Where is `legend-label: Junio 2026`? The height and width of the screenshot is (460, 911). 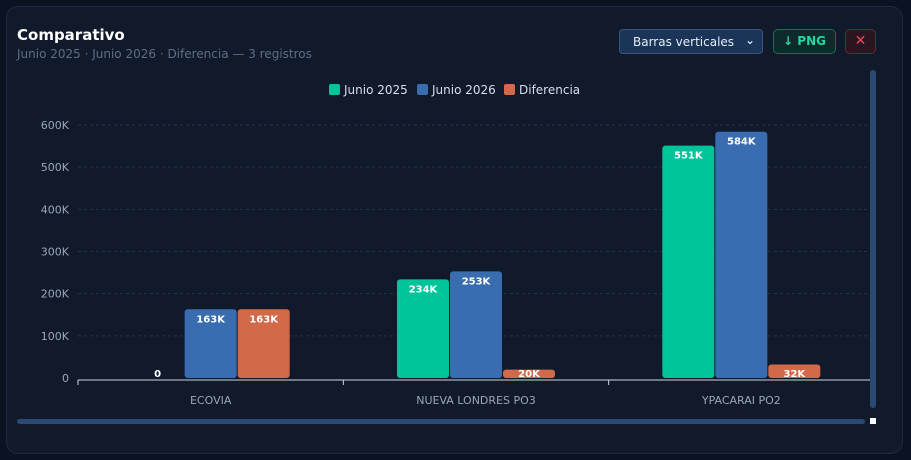
legend-label: Junio 2026 is located at coordinates (463, 90).